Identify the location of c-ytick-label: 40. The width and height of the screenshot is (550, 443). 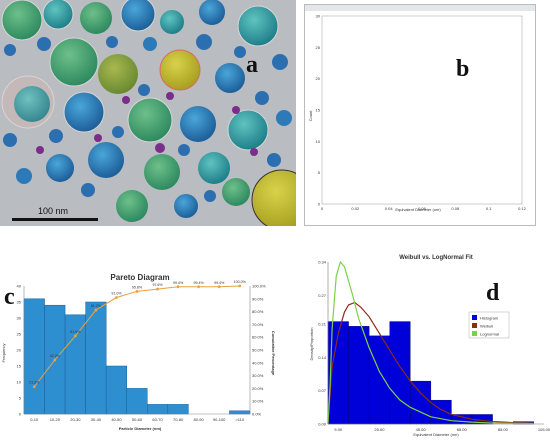
(19, 286).